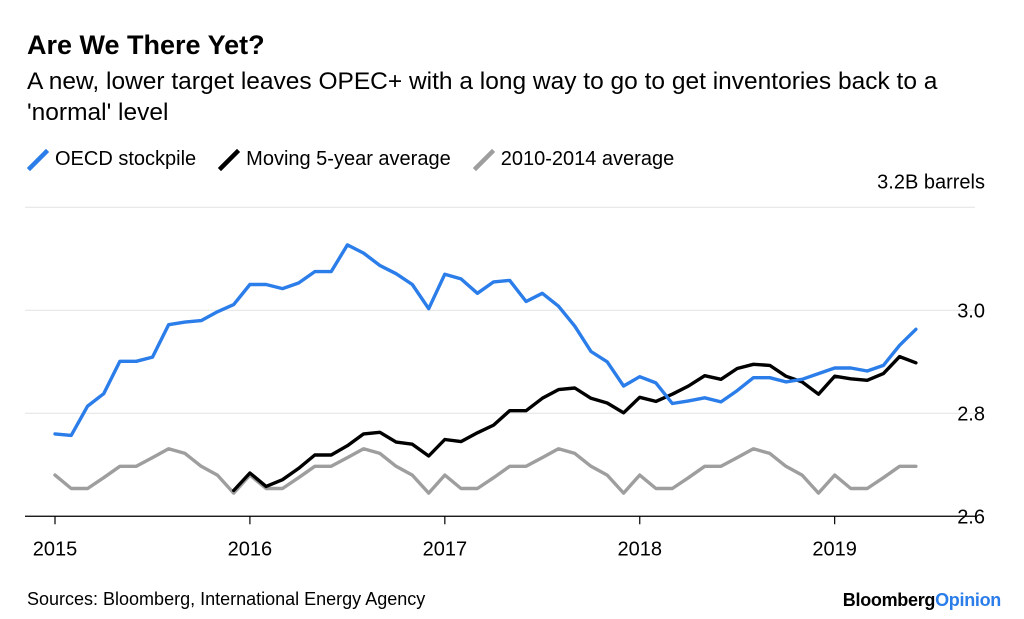 The height and width of the screenshot is (619, 1024). What do you see at coordinates (485, 471) in the screenshot?
I see `series-line-2010-2014-average` at bounding box center [485, 471].